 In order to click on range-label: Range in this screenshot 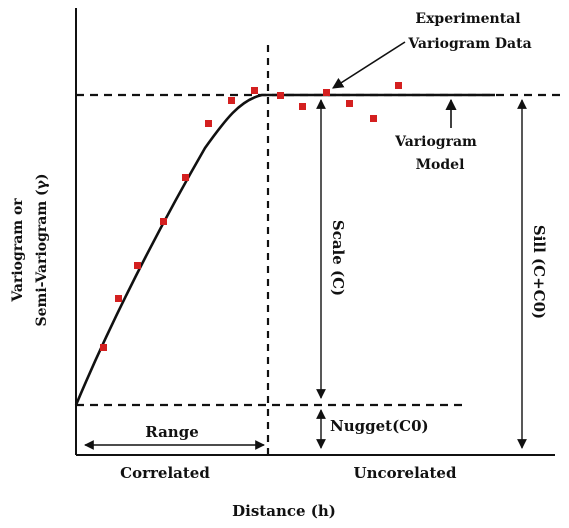, I will do `click(171, 432)`.